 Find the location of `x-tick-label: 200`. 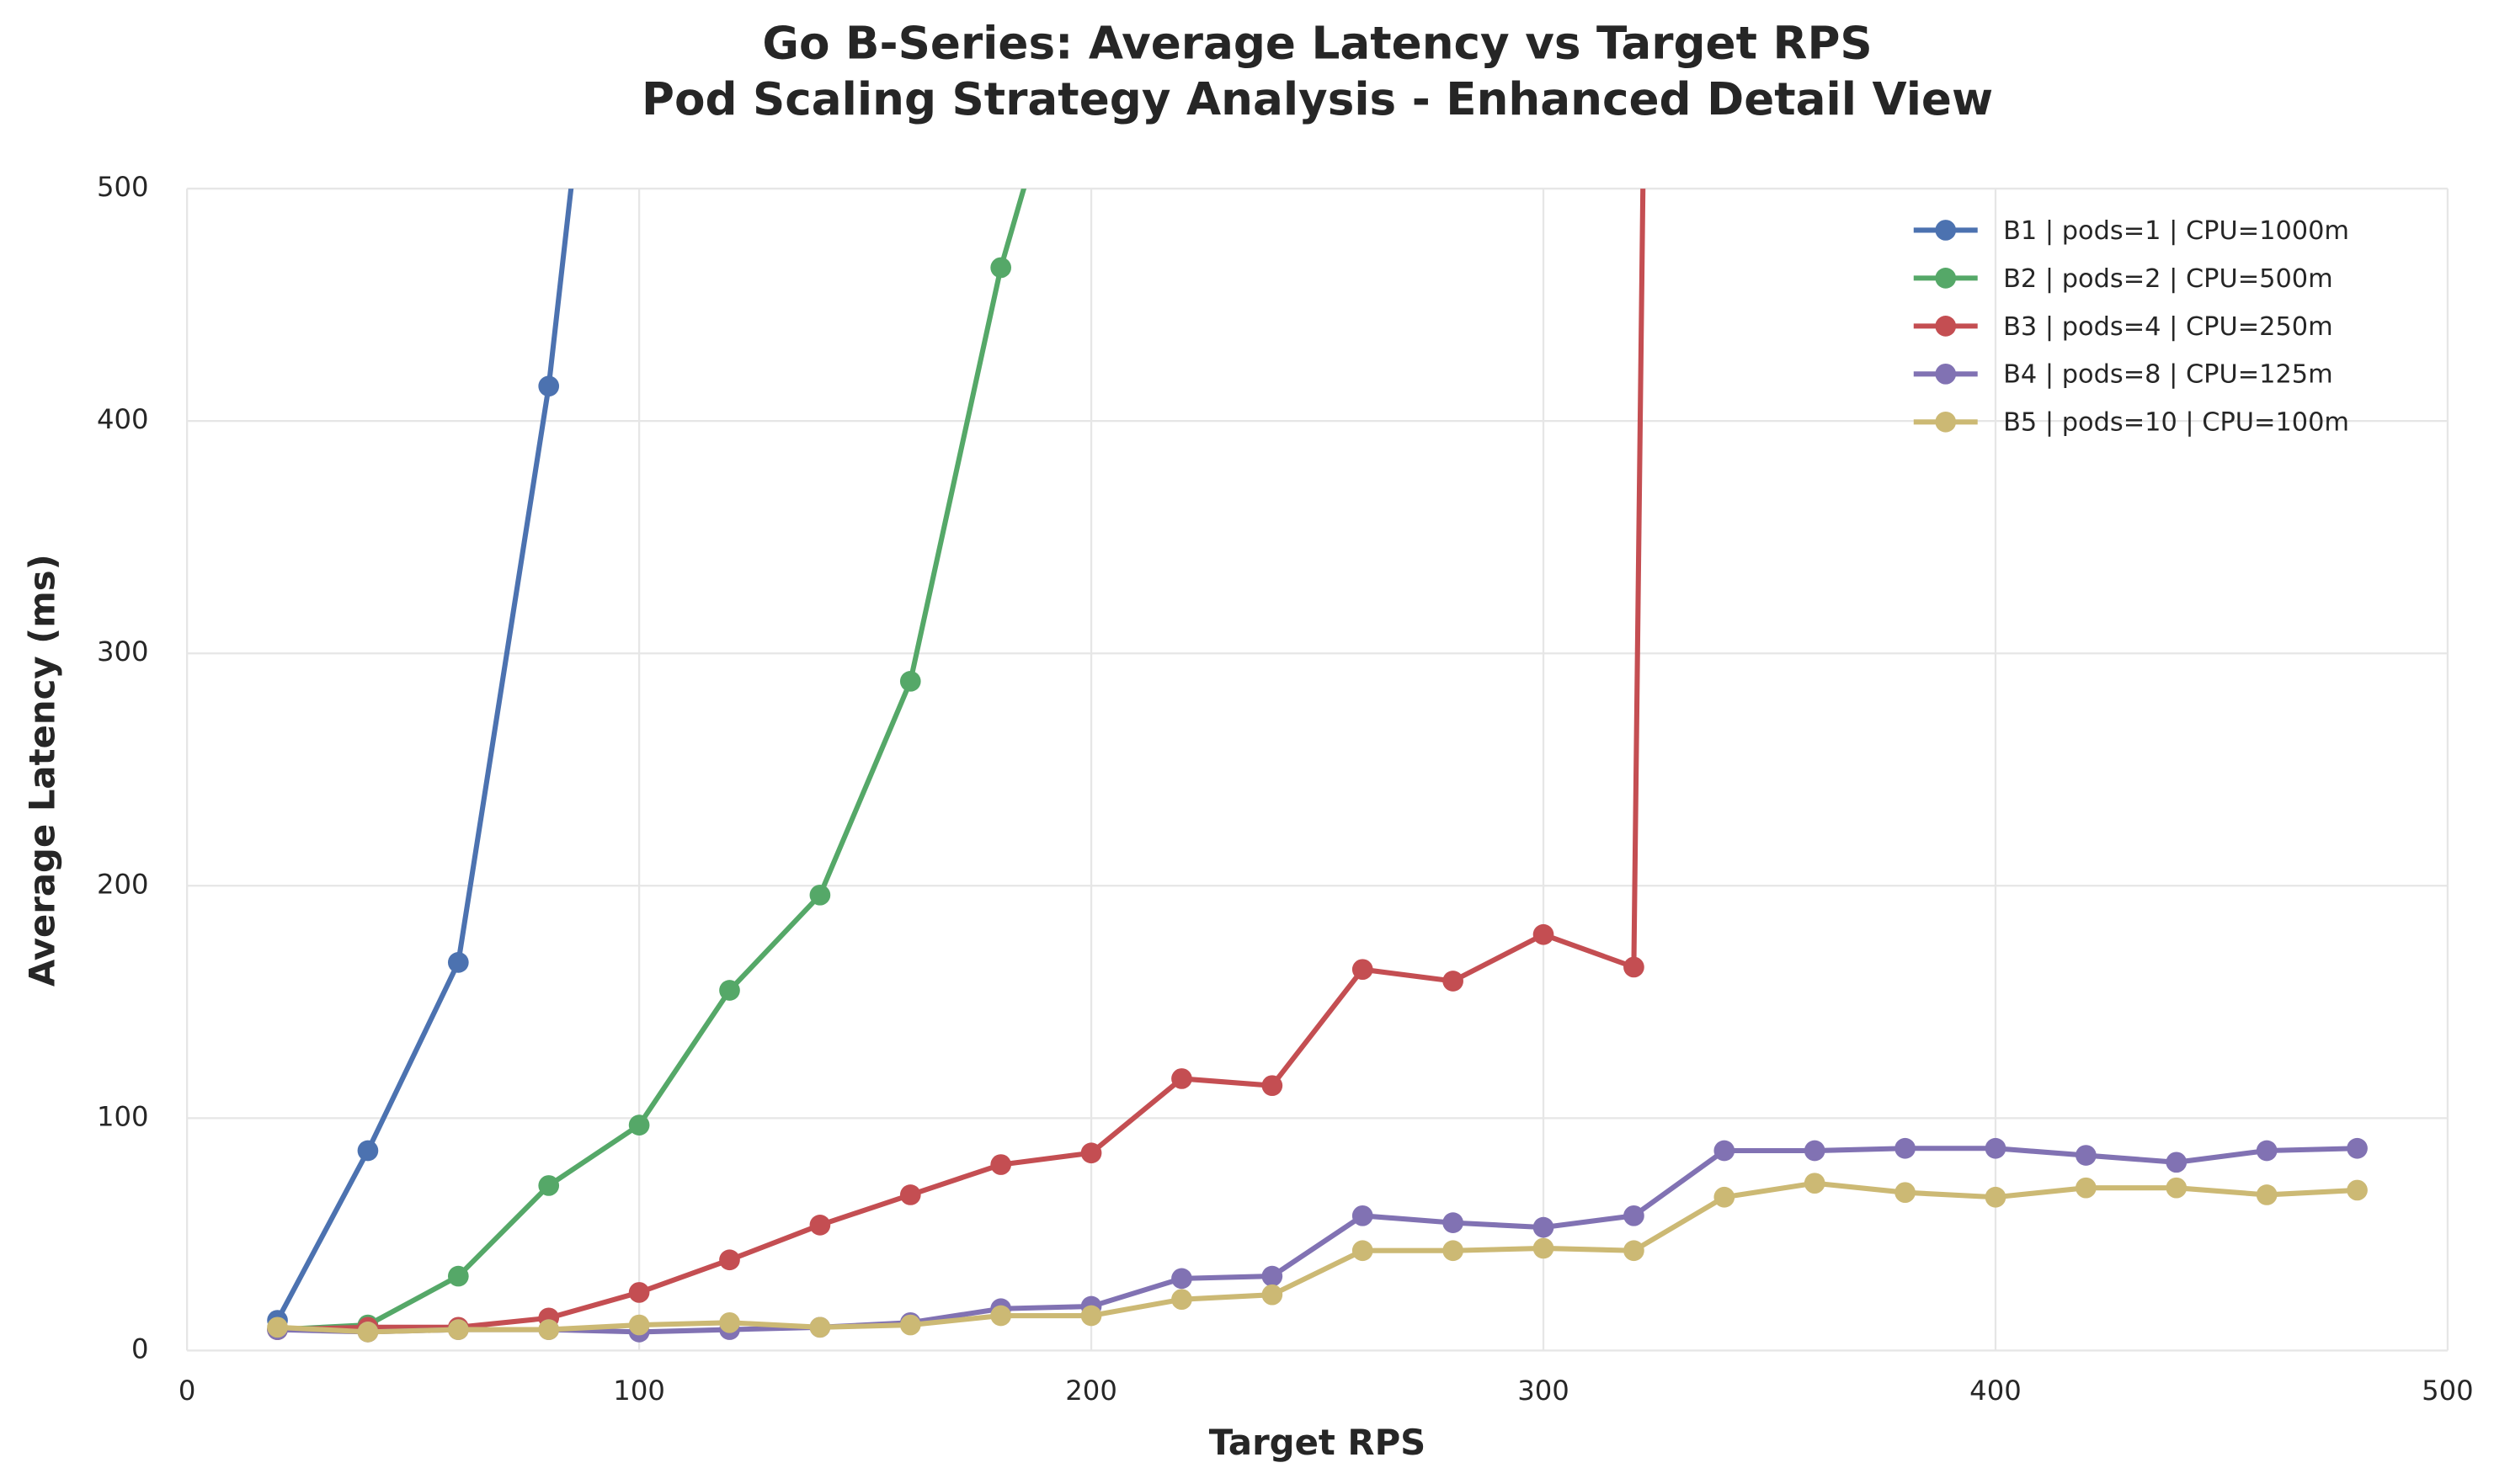

x-tick-label: 200 is located at coordinates (1091, 1391).